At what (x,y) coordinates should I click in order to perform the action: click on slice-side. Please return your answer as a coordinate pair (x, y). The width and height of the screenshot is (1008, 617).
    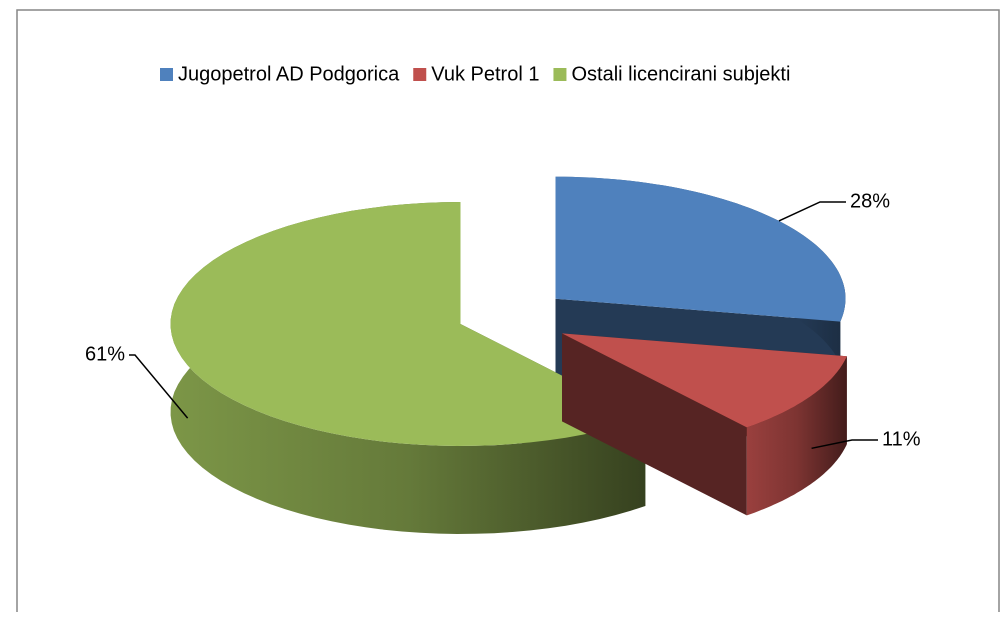
    Looking at the image, I should click on (796, 436).